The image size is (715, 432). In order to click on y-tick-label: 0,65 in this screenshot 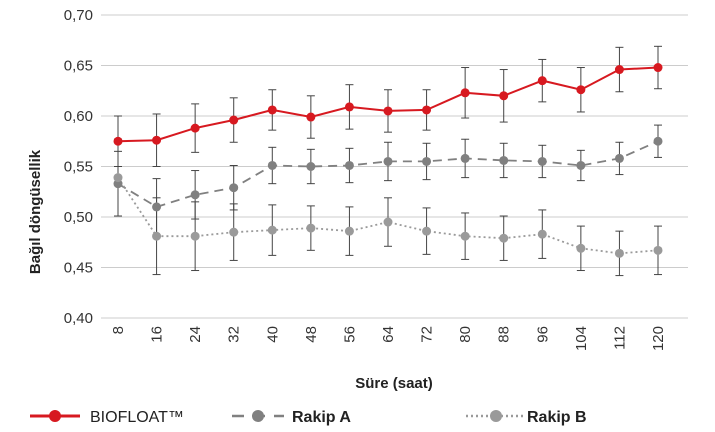, I will do `click(78, 66)`.